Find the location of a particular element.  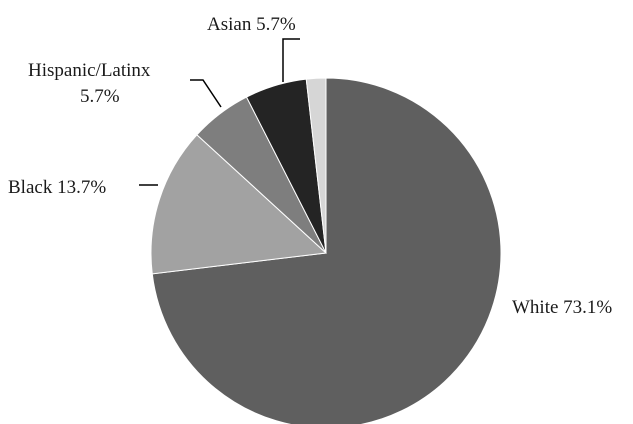

leader-line-hispanic is located at coordinates (206, 93).